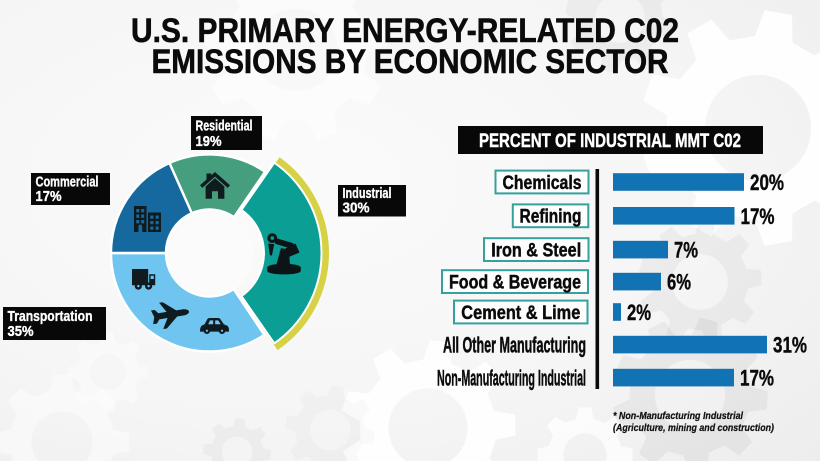  I want to click on svg-text: Iron & Steel, so click(536, 250).